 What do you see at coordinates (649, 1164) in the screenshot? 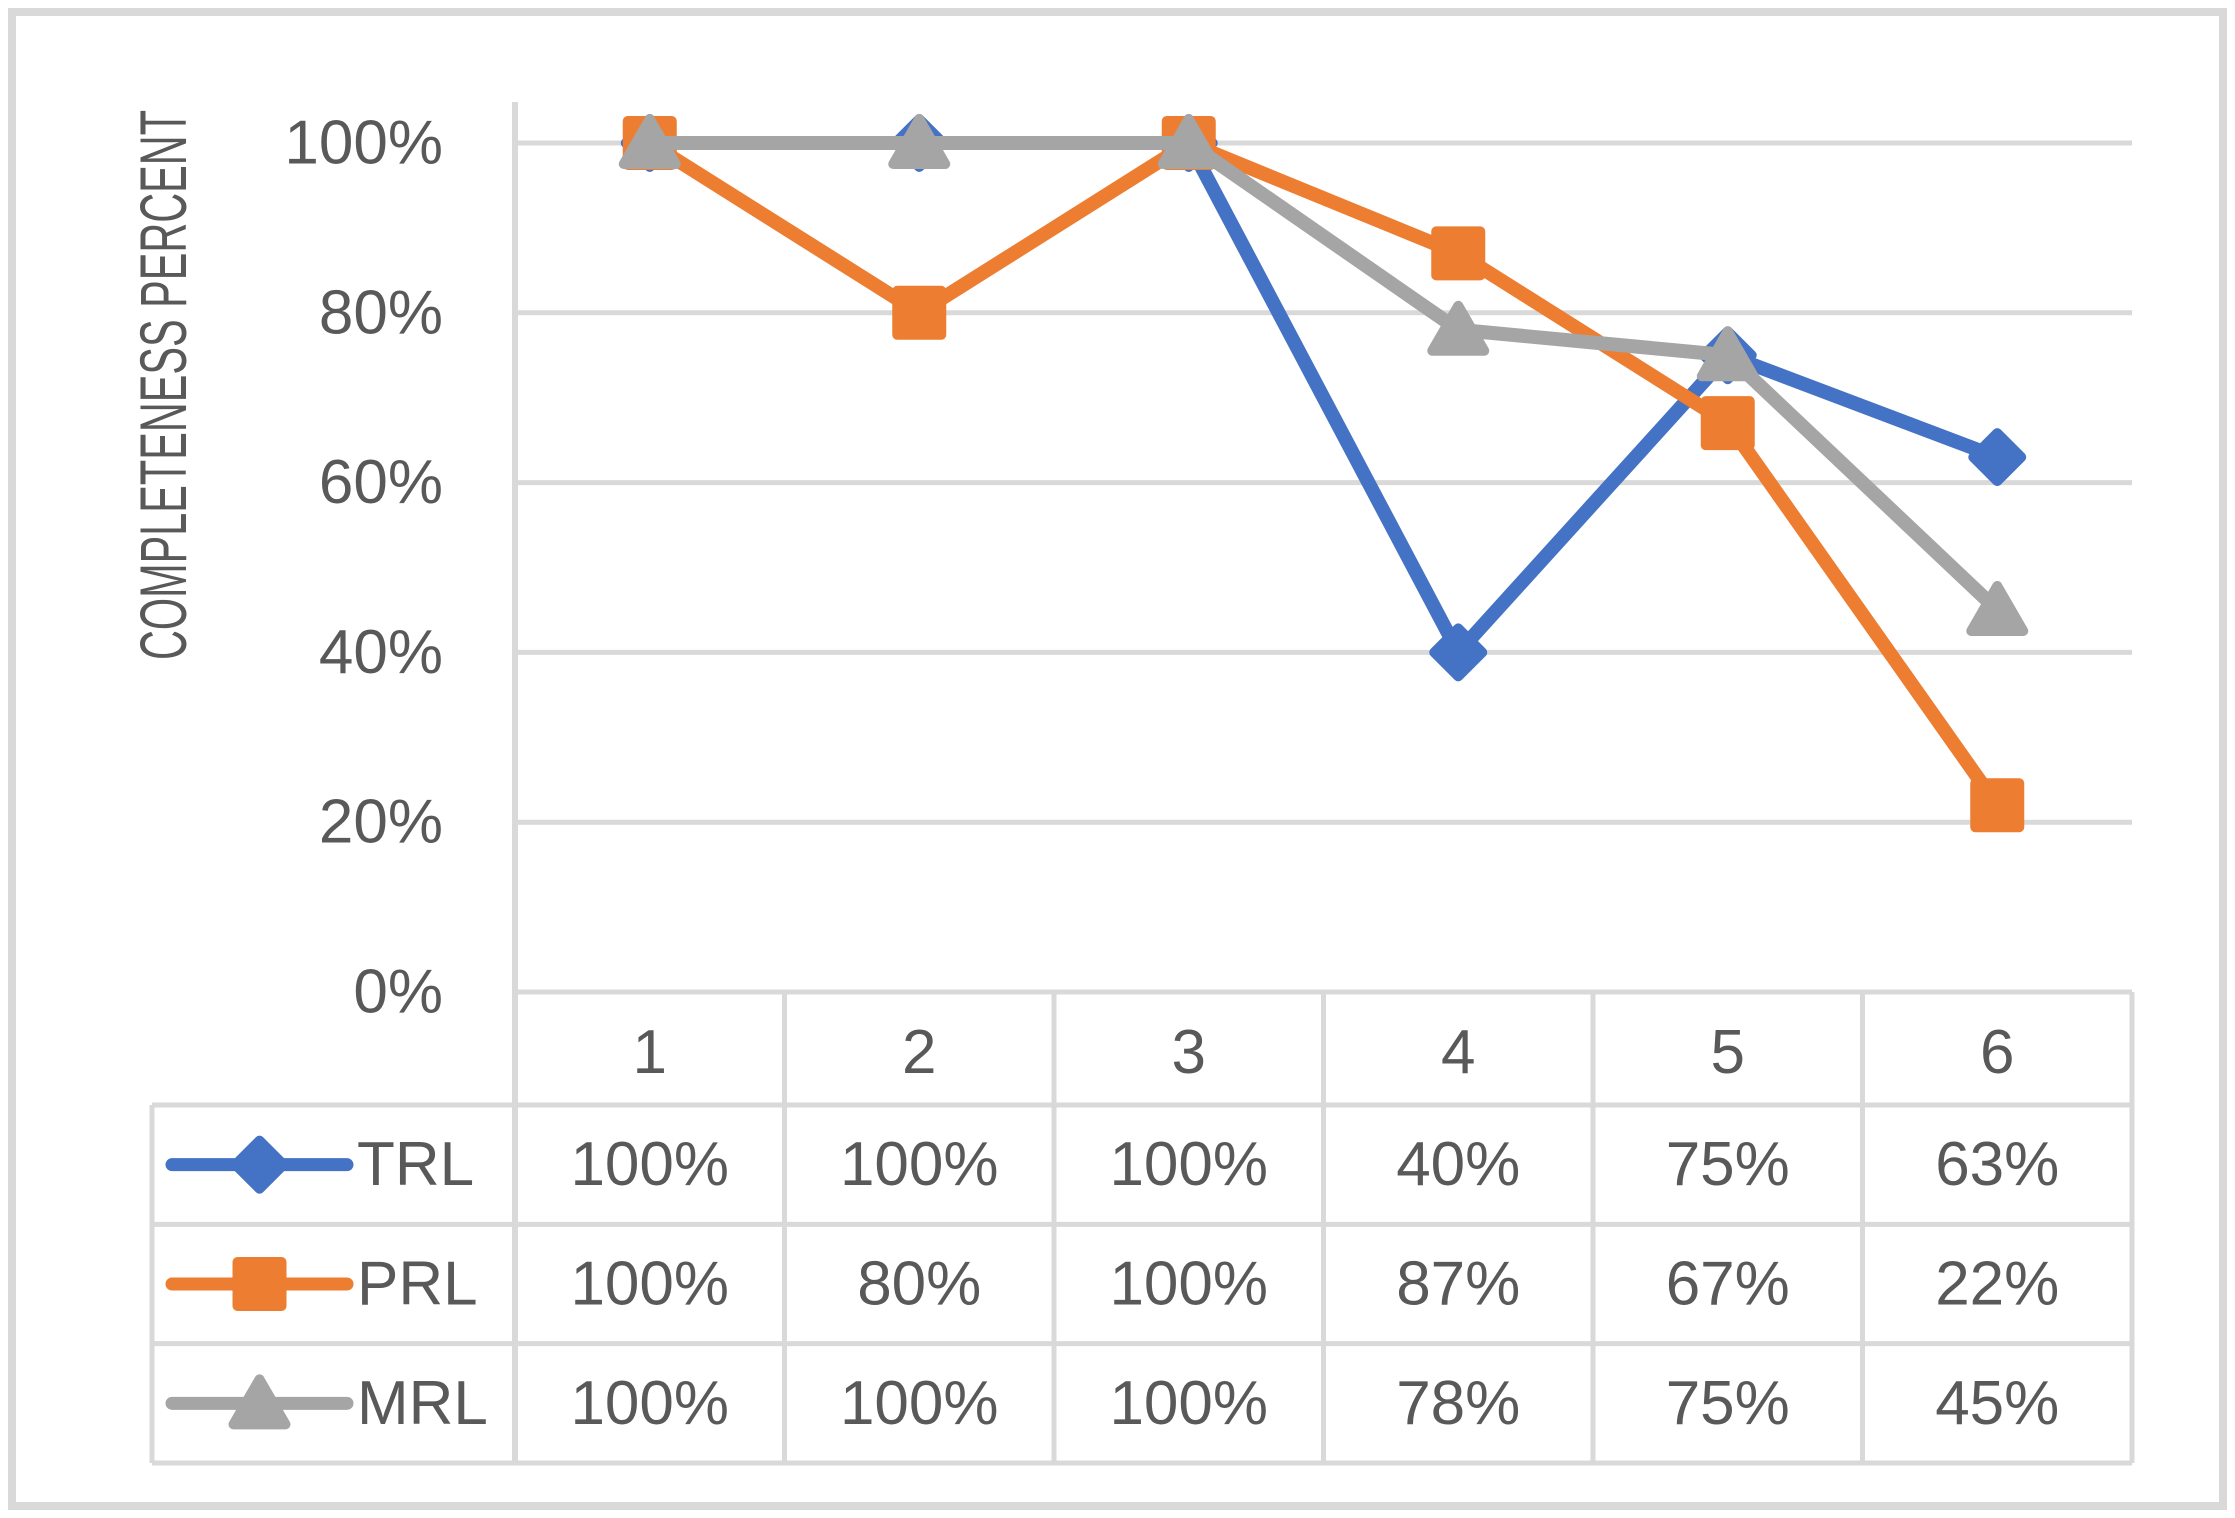
I see `table-cell-TRL-1: 100%` at bounding box center [649, 1164].